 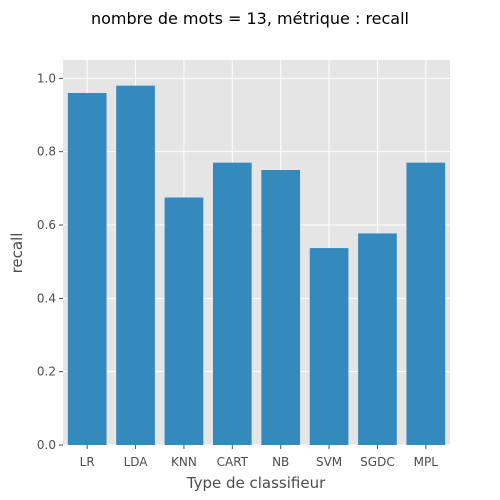 I want to click on x-tick-label-sgdc: SGDC, so click(x=377, y=462).